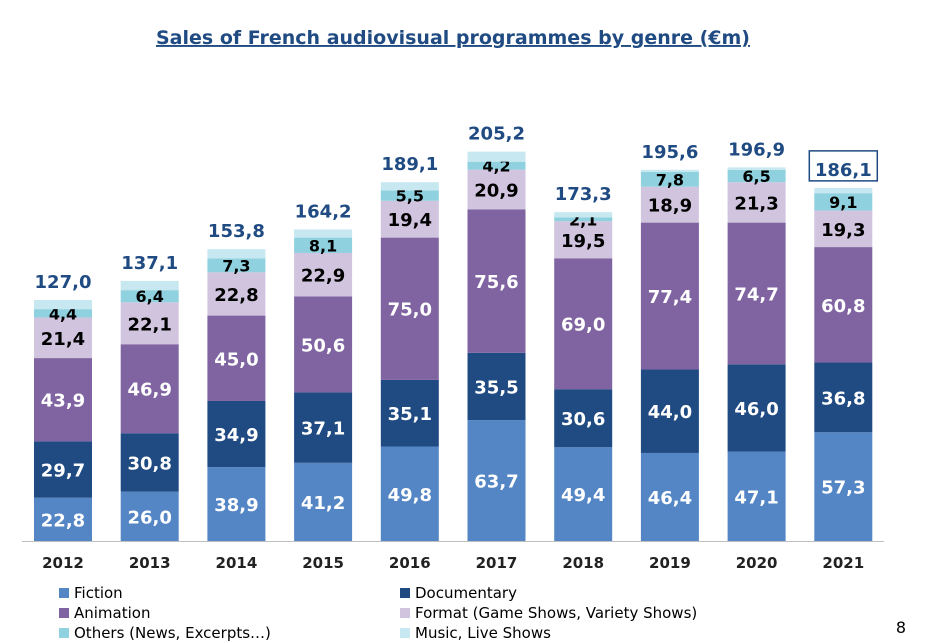 This screenshot has width=928, height=643. Describe the element at coordinates (172, 633) in the screenshot. I see `legend-label: Others (News, Excerpts…)` at that location.